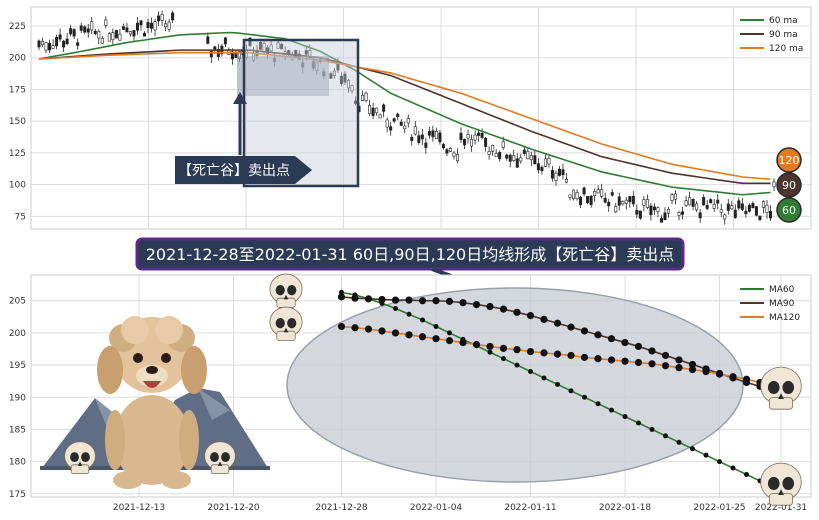 The width and height of the screenshot is (819, 520). I want to click on dog-mountain-illustration, so click(155, 402).